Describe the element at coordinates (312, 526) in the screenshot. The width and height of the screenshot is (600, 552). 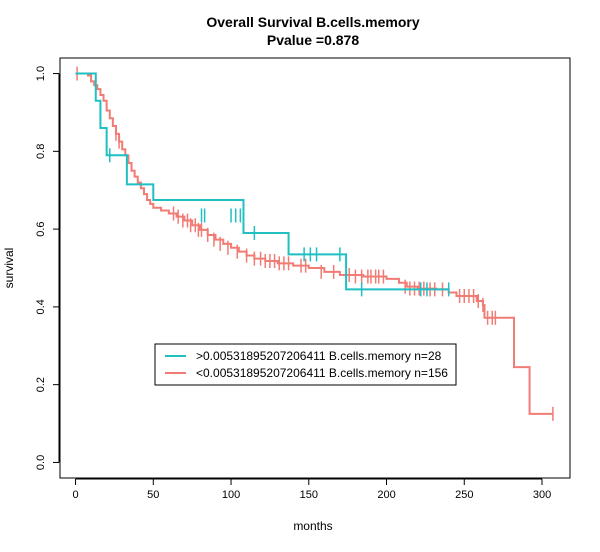
I see `x-axis-label: months` at that location.